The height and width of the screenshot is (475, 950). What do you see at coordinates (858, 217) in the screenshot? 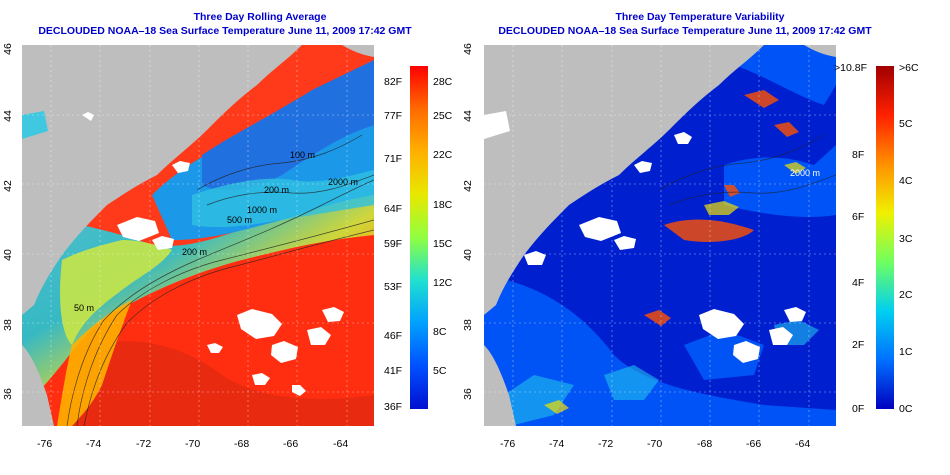
I see `colorbar-f-label: 6F` at bounding box center [858, 217].